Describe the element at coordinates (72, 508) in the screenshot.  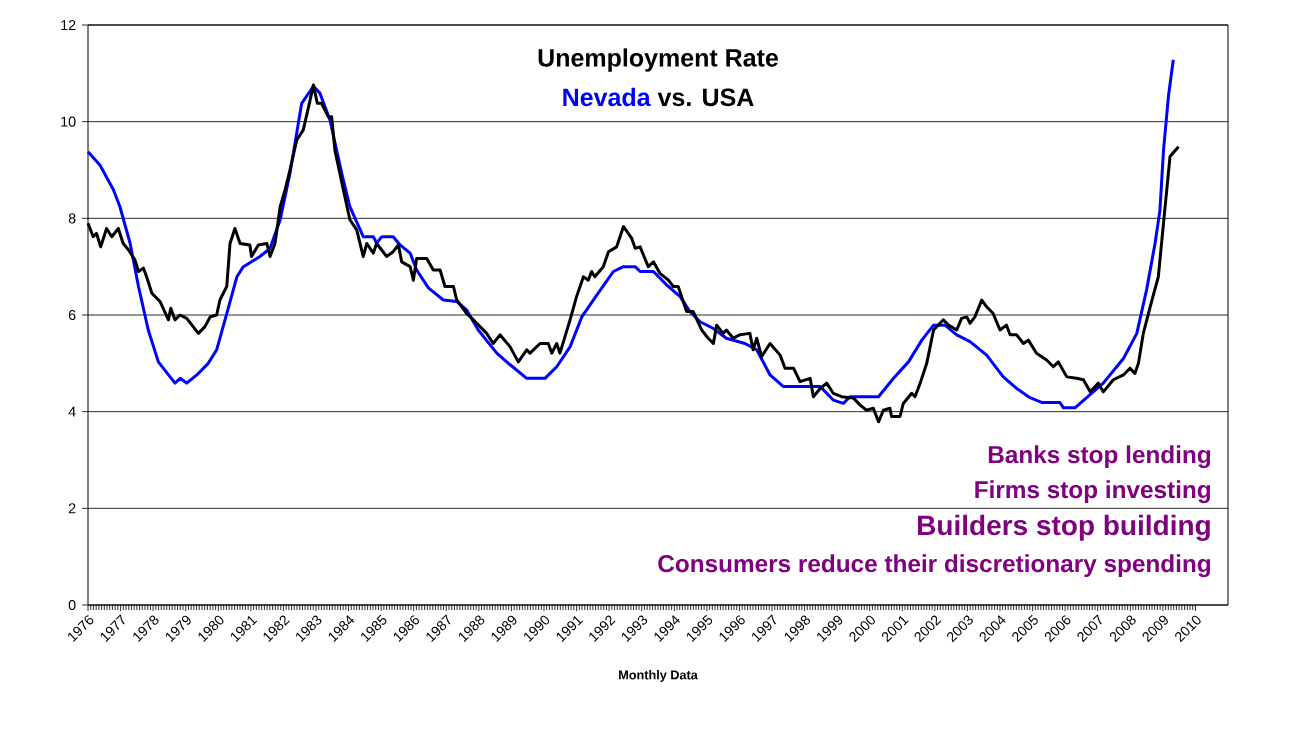
I see `y-tick-label: 2` at that location.